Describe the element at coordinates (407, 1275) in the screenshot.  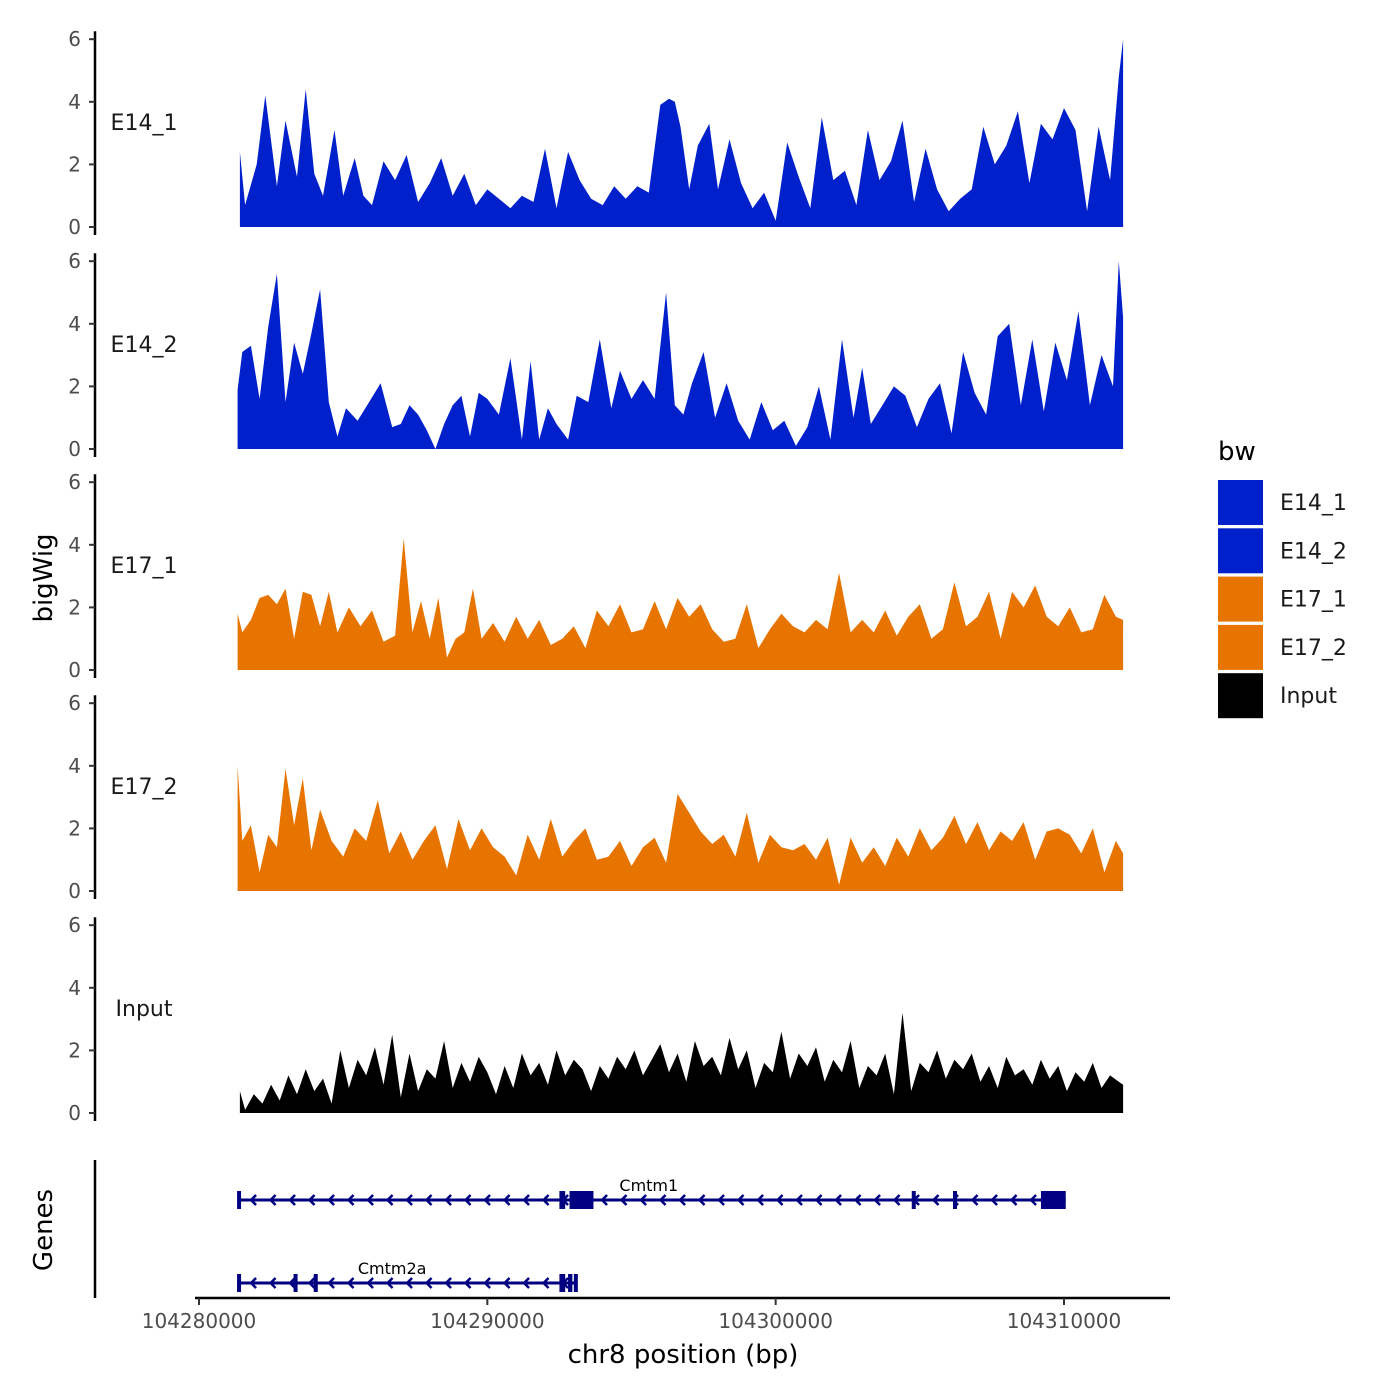
I see `gene-cmtm2a: Cmtm2a` at that location.